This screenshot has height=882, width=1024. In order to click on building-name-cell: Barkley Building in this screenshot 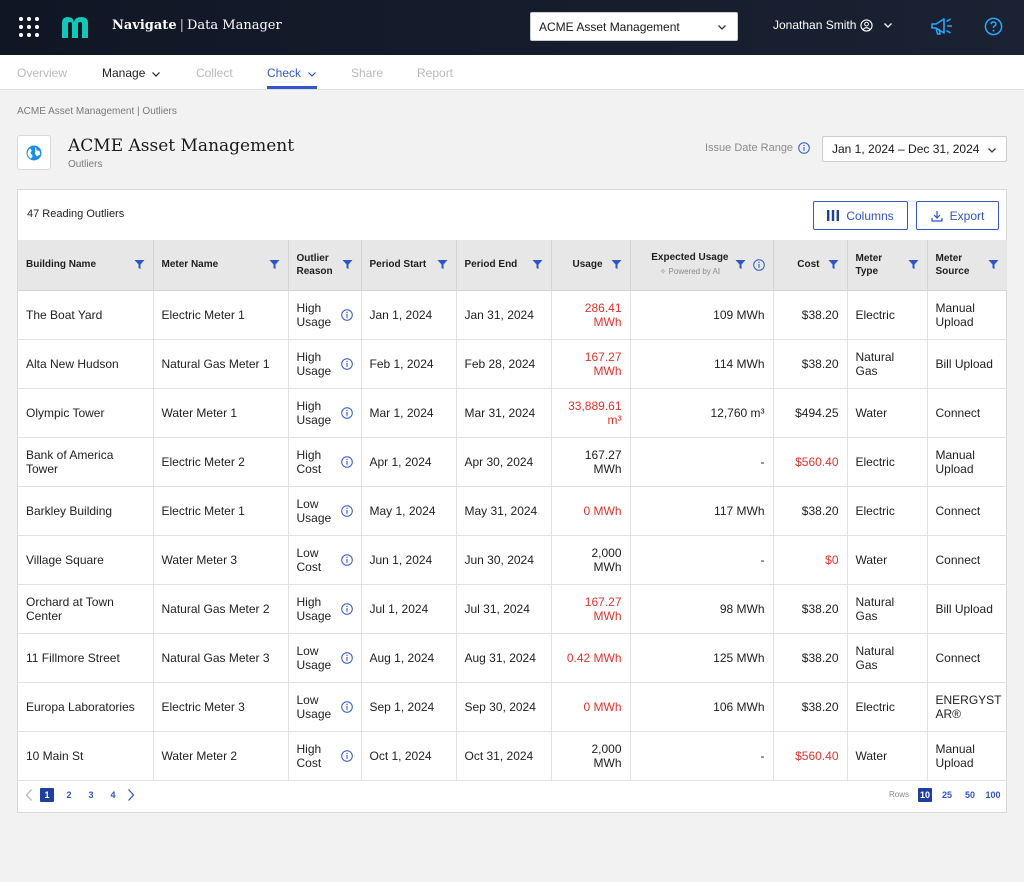, I will do `click(86, 511)`.